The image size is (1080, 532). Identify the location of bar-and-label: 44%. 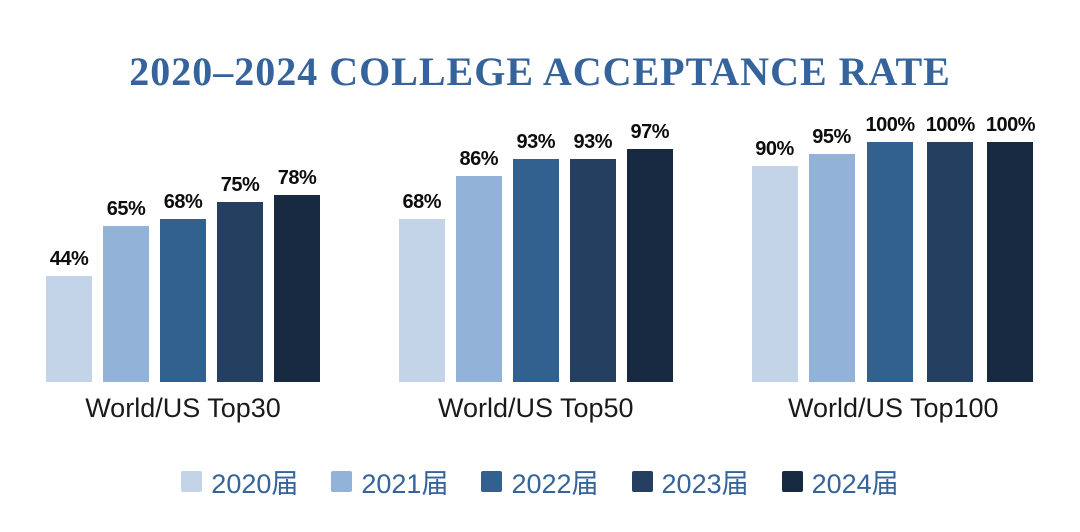
(69, 315).